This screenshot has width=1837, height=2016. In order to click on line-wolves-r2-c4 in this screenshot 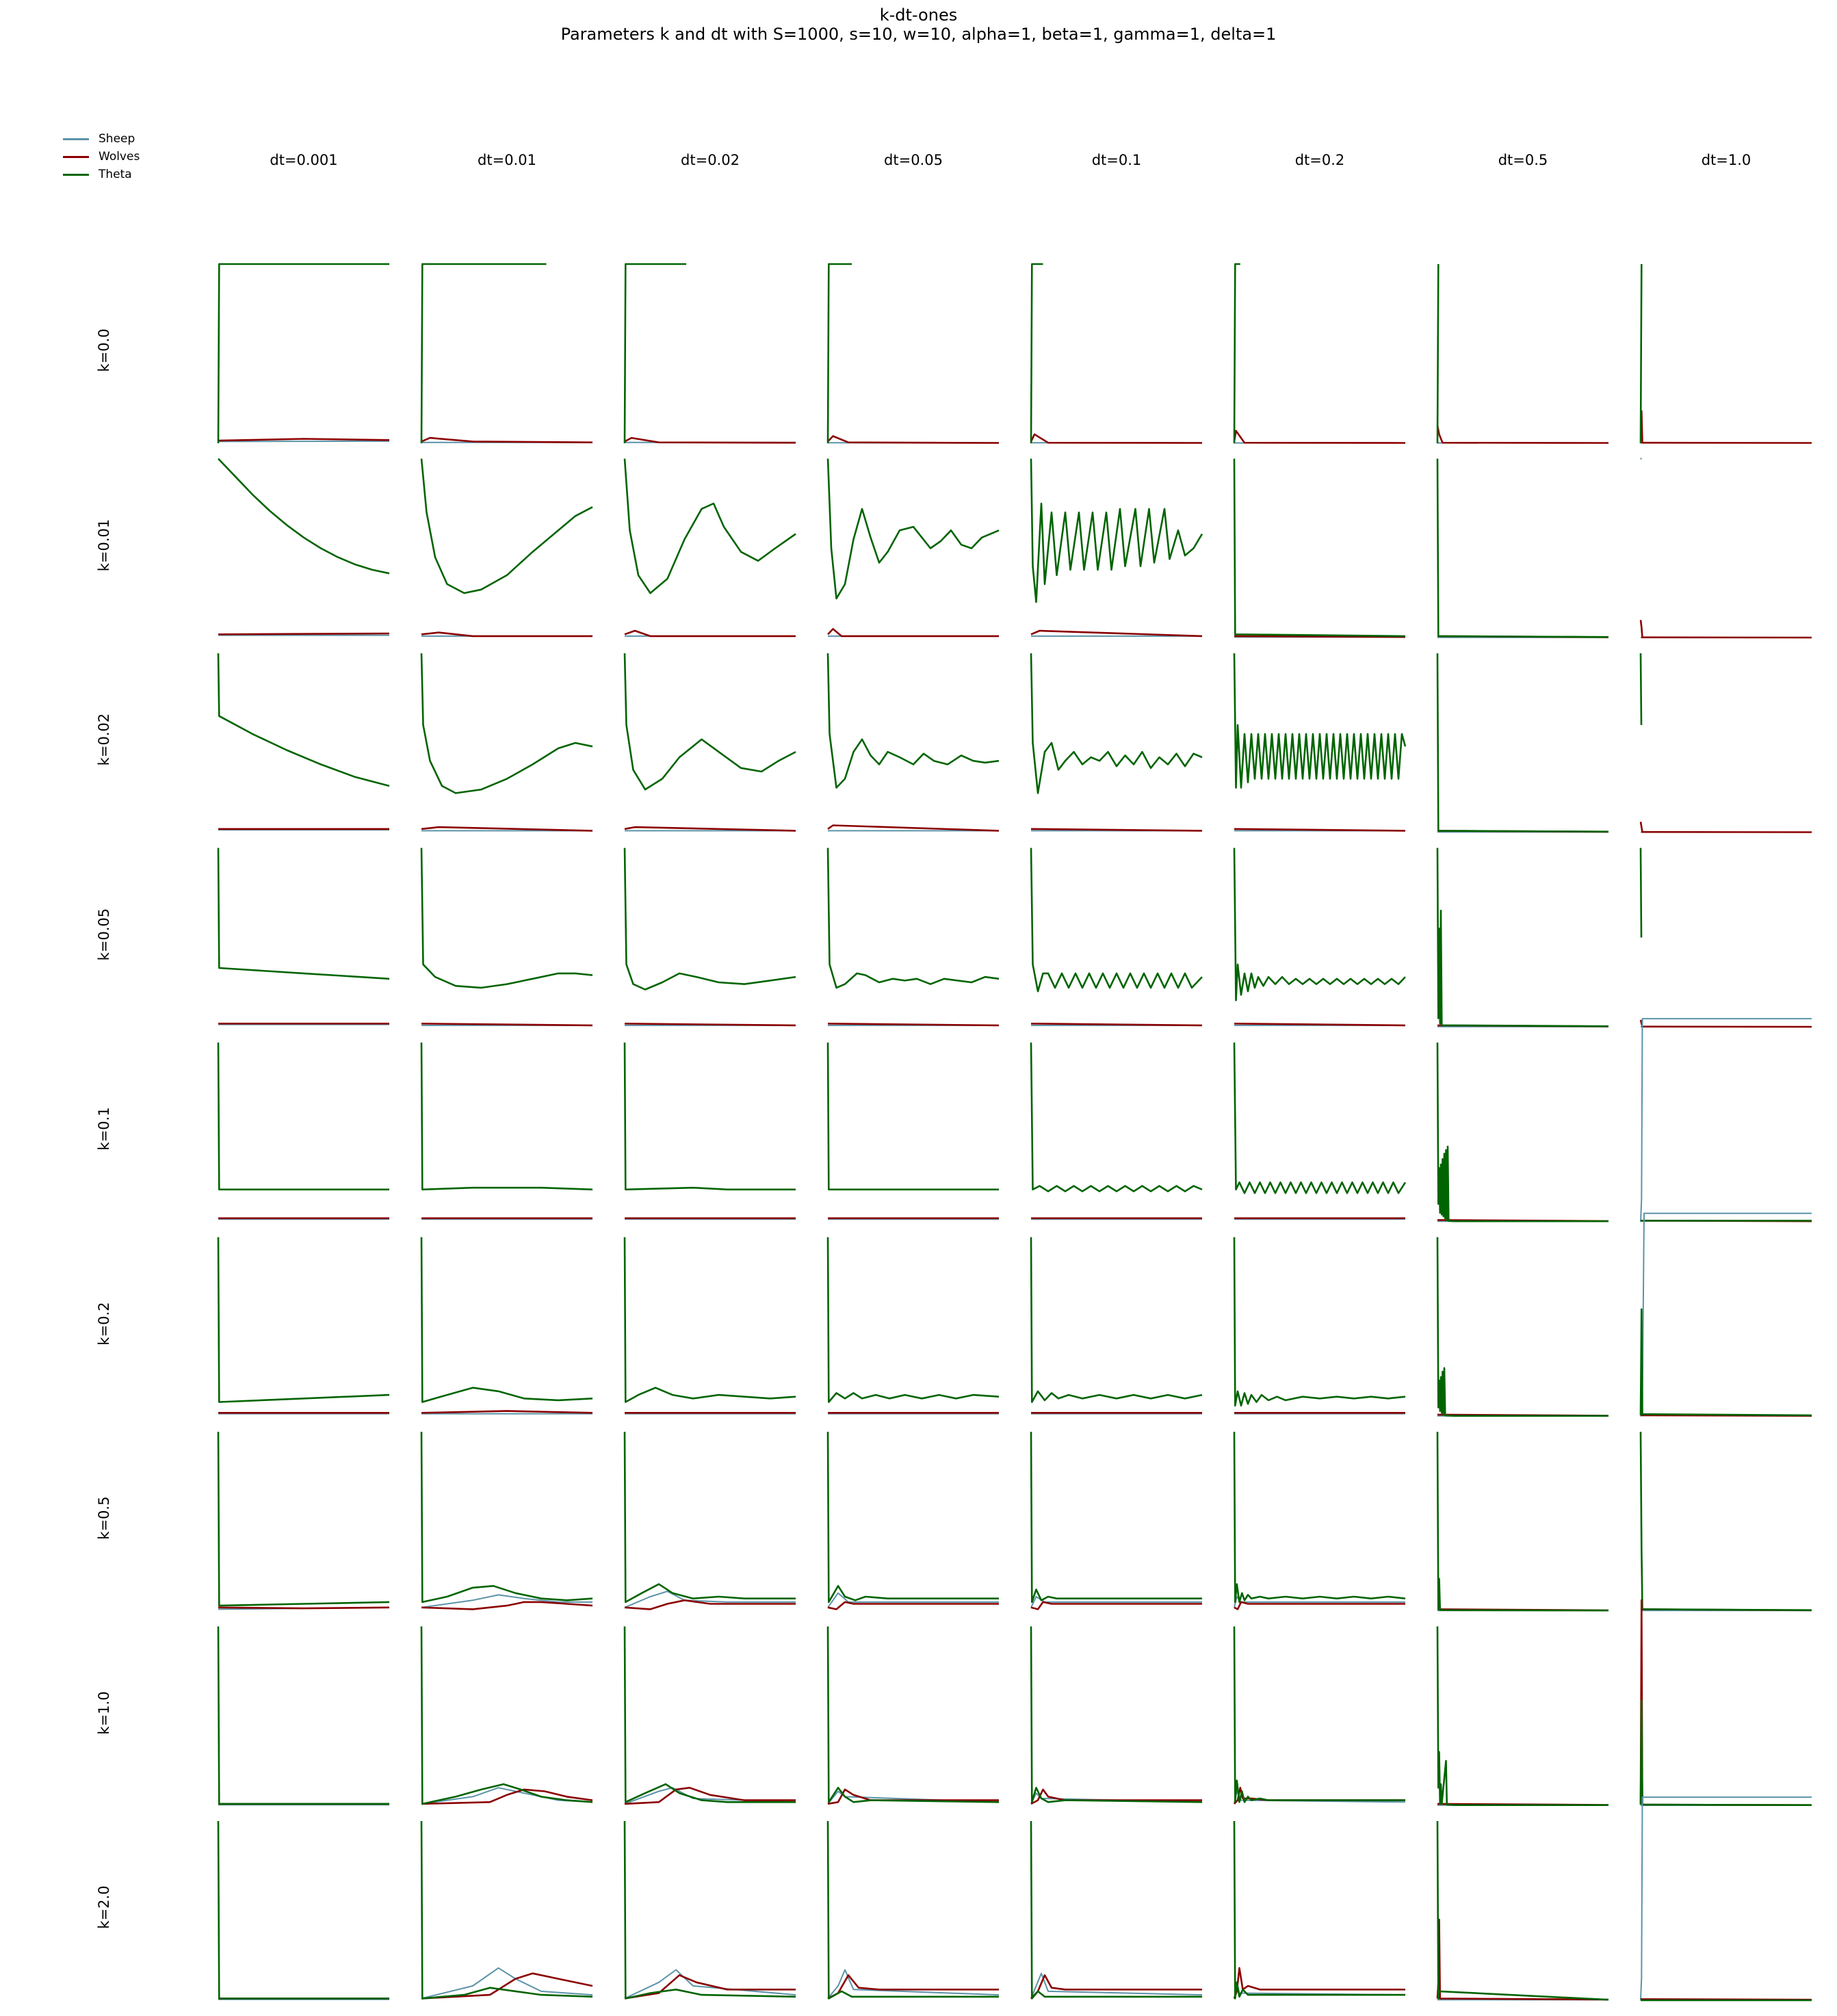, I will do `click(1116, 830)`.